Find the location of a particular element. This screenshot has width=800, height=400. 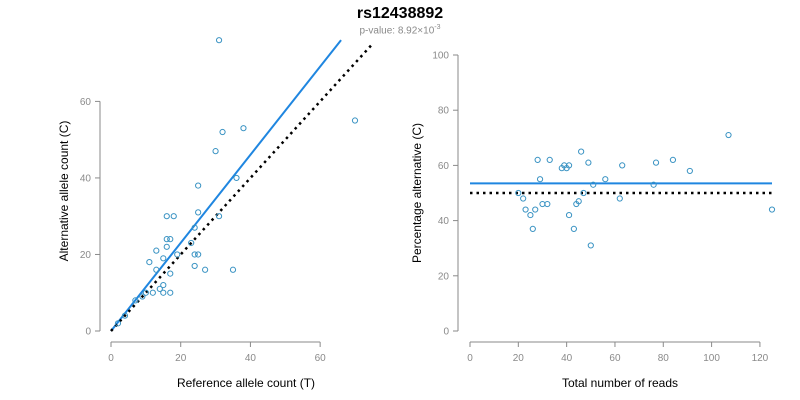

x-tick-label: 100 is located at coordinates (711, 358).